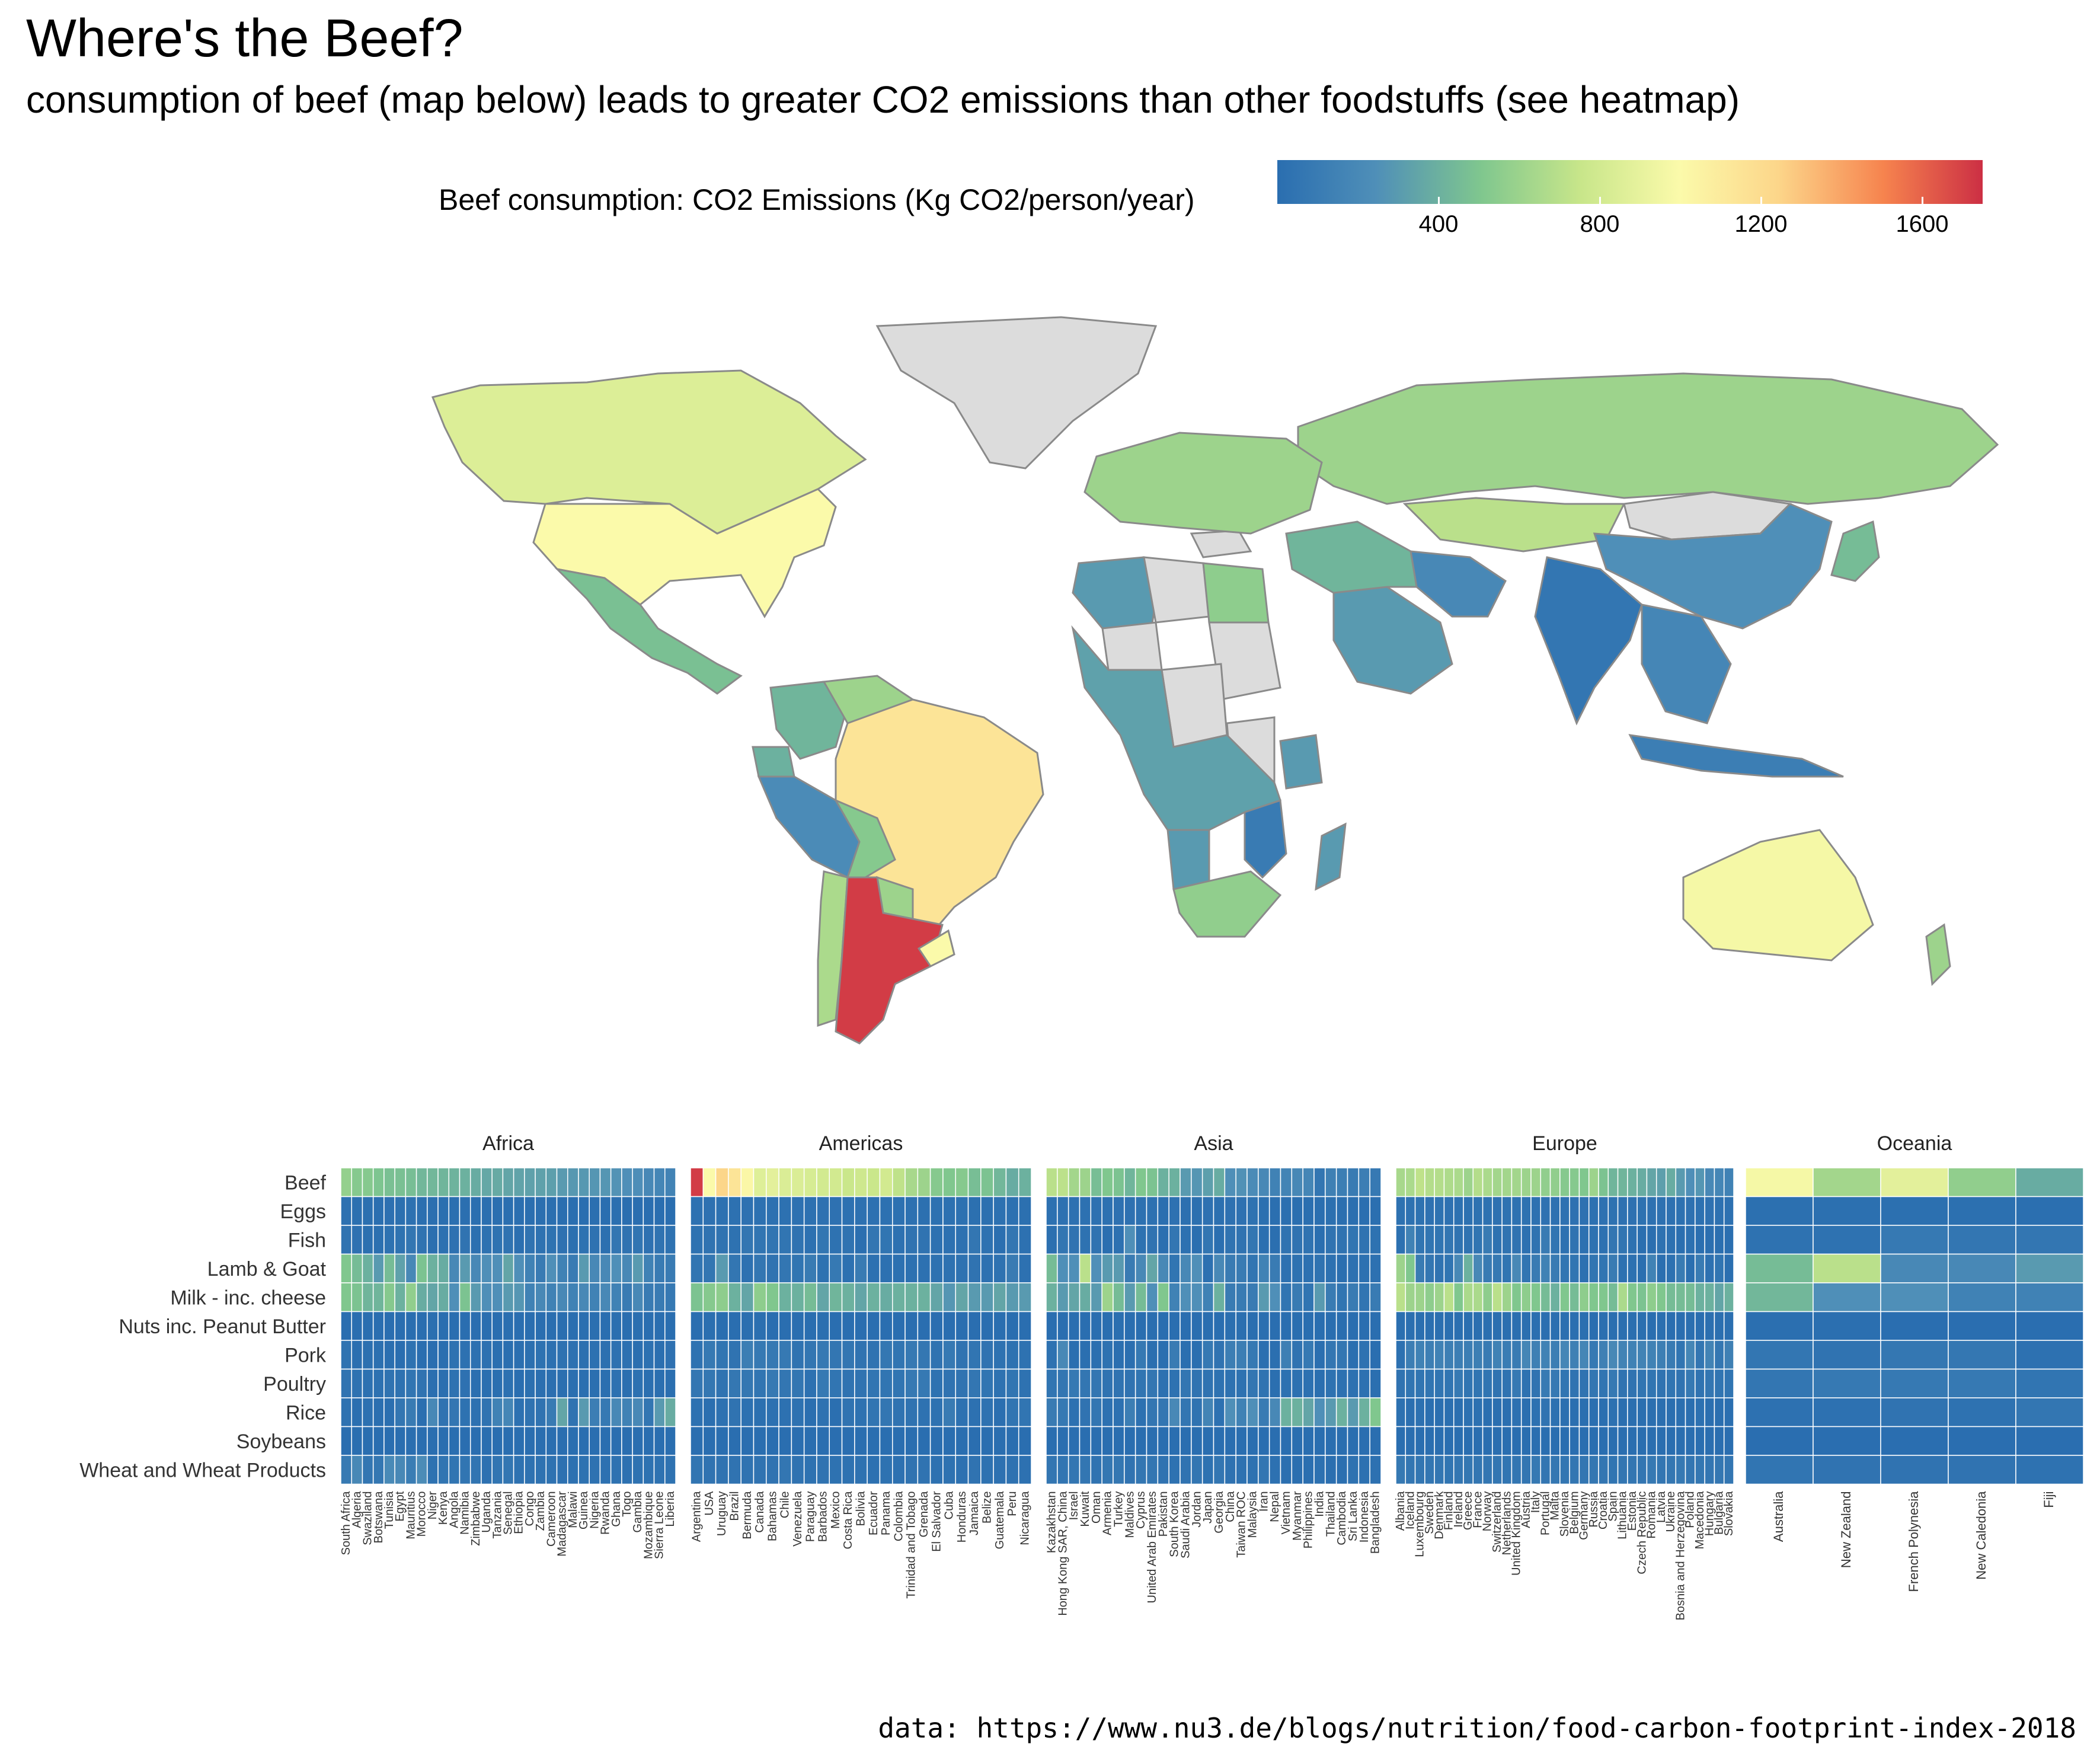 The height and width of the screenshot is (1750, 2100). Describe the element at coordinates (616, 1509) in the screenshot. I see `heatmap-column-label: Ghana` at that location.